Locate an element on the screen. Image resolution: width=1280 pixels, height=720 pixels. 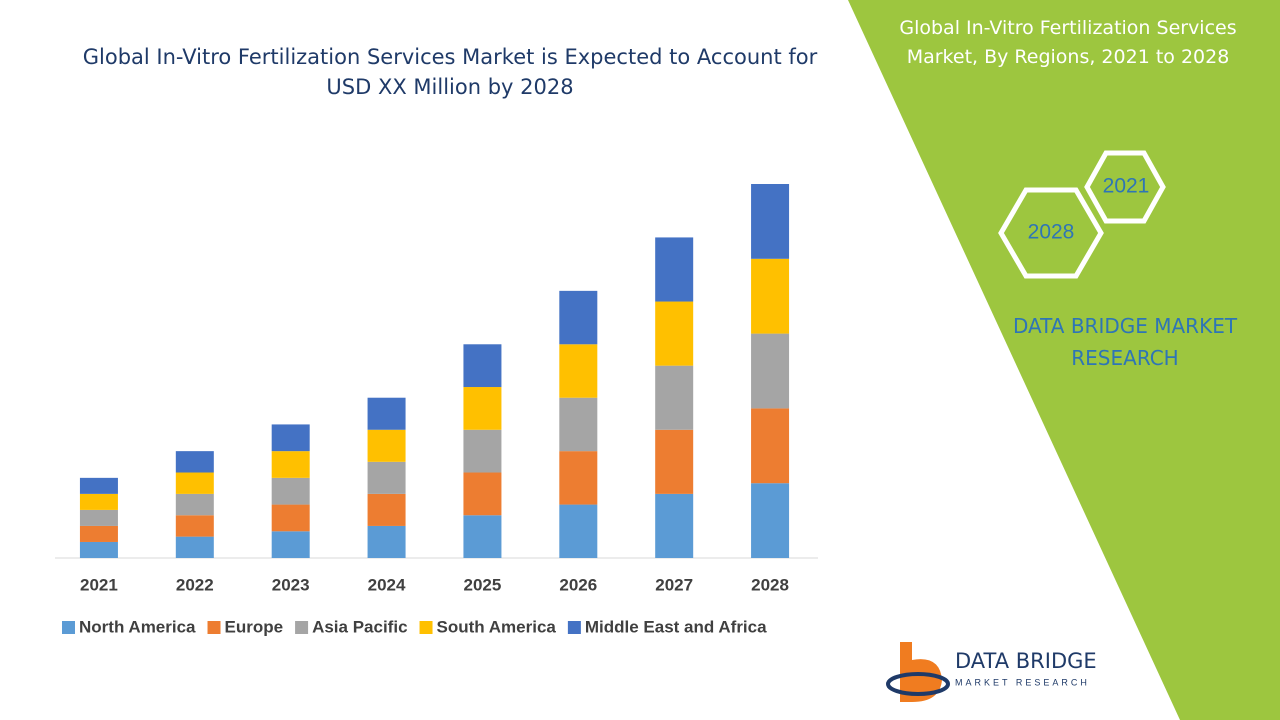
legend-label: Middle East and Africa is located at coordinates (676, 626).